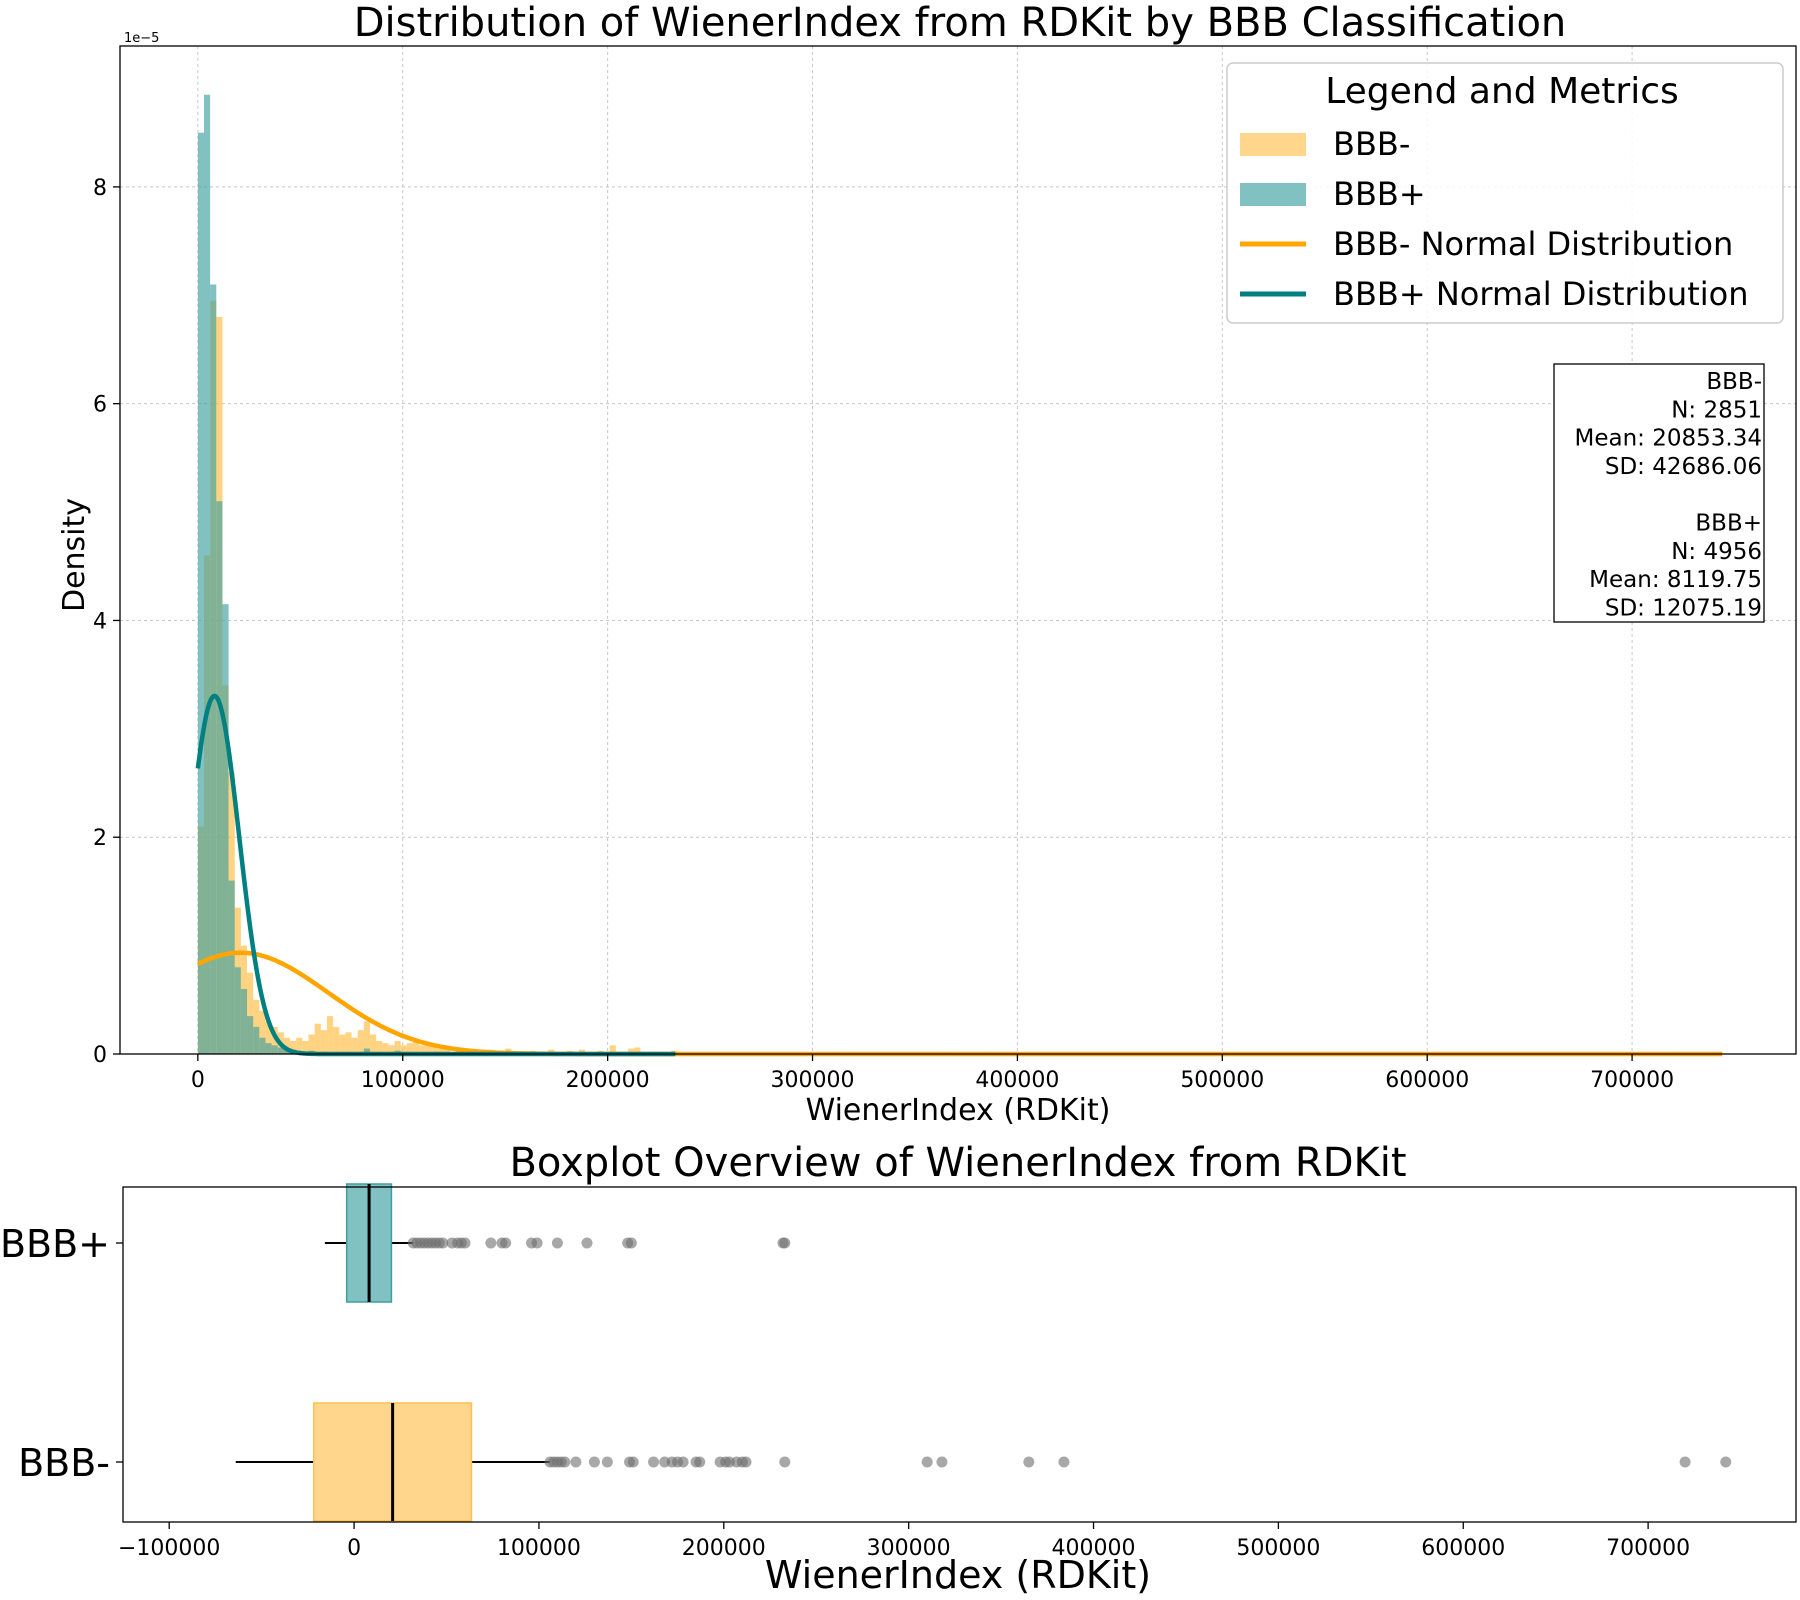  I want to click on legend-label-0: BBB-, so click(1371, 144).